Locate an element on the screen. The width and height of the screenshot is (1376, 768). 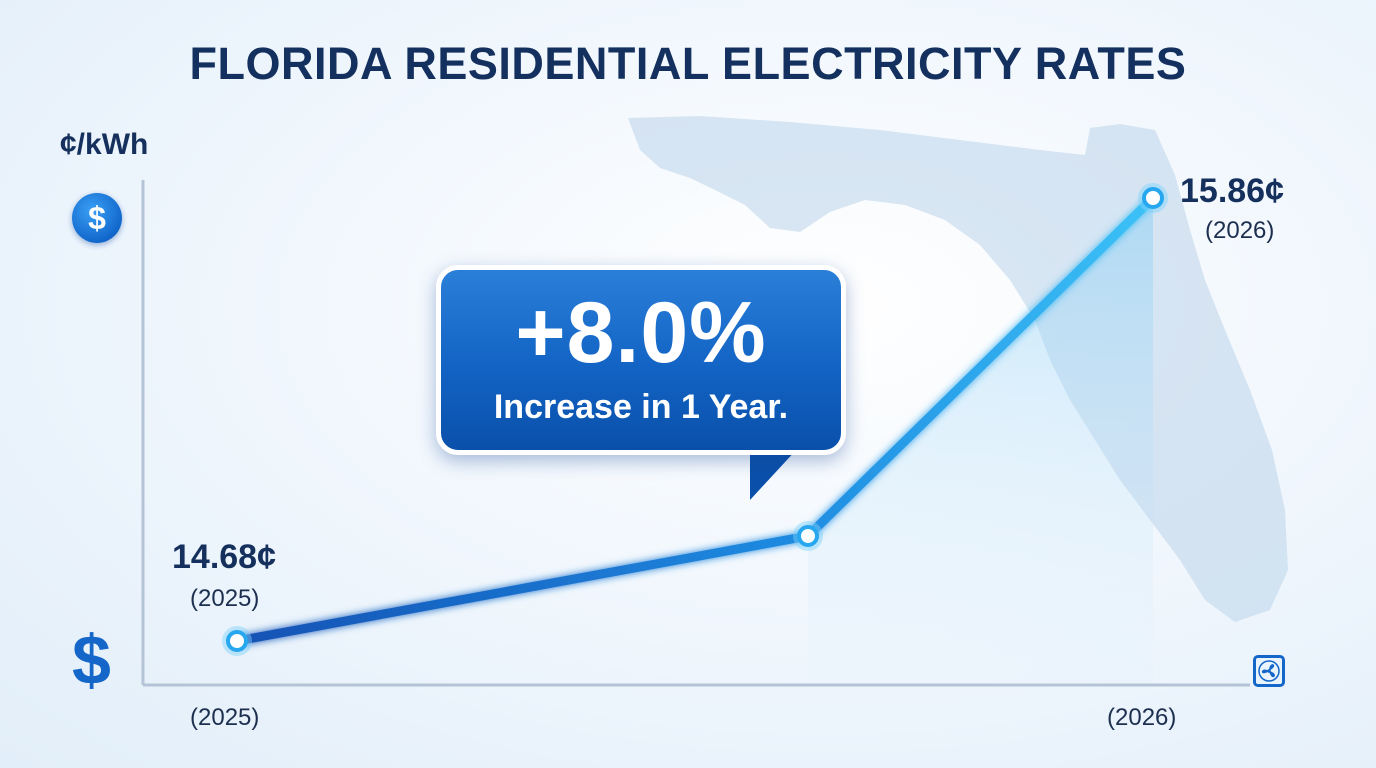
y-axis-unit-label: ¢/kWh is located at coordinates (104, 144).